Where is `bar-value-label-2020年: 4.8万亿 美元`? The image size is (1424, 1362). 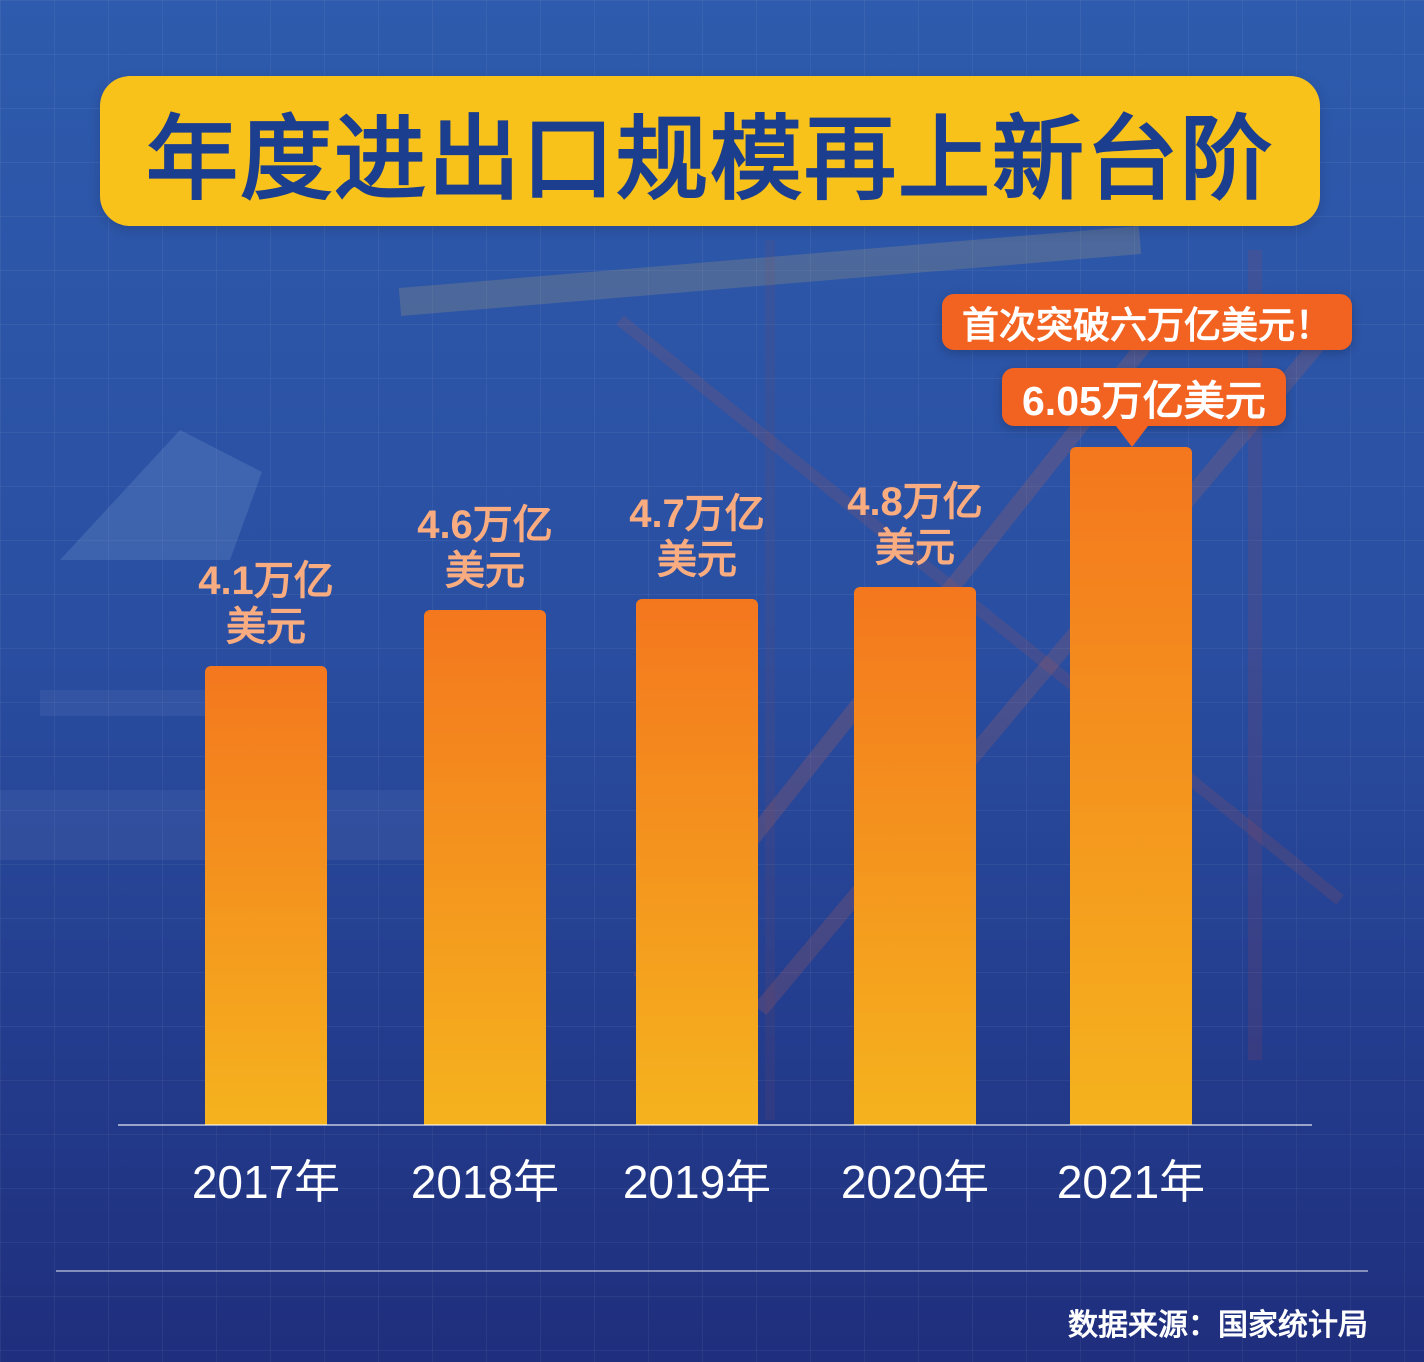 bar-value-label-2020年: 4.8万亿 美元 is located at coordinates (915, 525).